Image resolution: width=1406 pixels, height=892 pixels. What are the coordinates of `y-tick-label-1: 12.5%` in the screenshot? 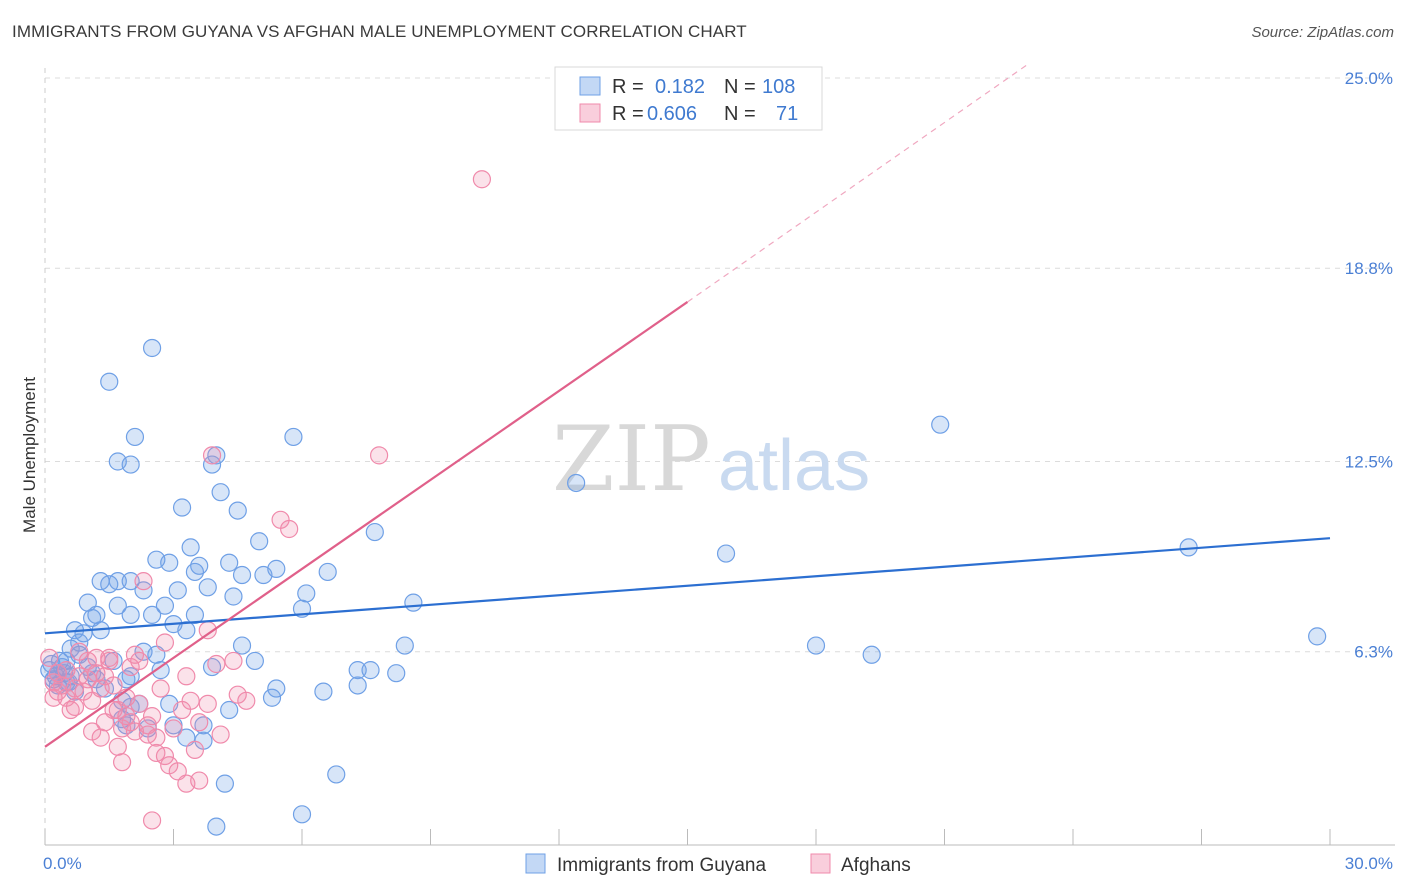 It's located at (1369, 462).